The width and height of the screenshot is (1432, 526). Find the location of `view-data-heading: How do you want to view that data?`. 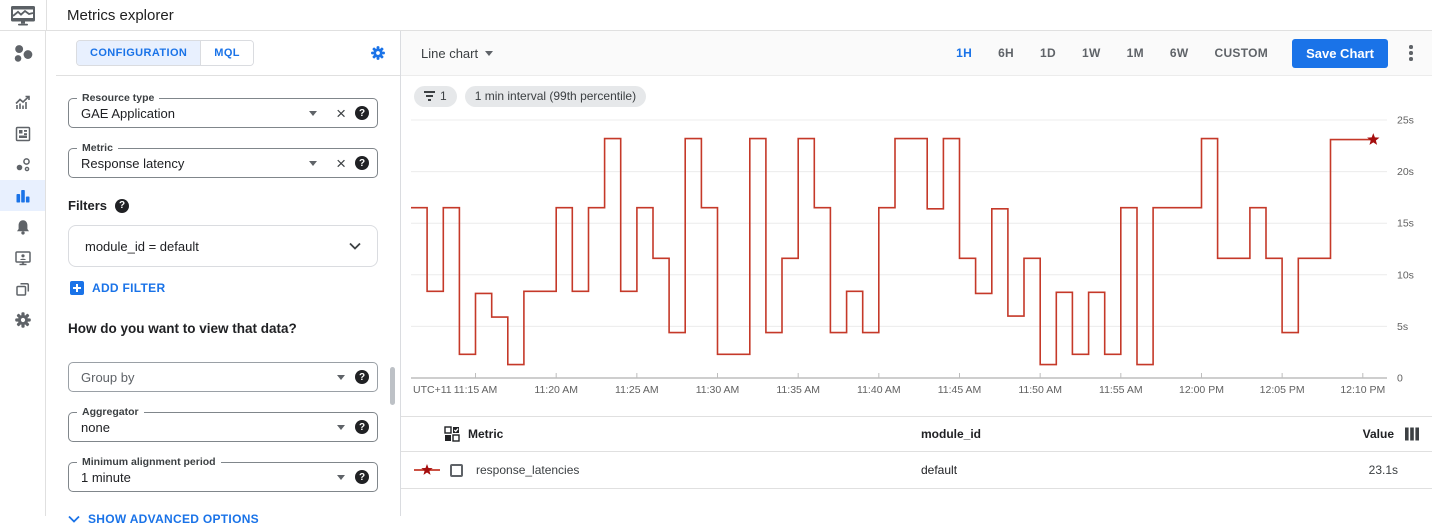

view-data-heading: How do you want to view that data? is located at coordinates (182, 328).